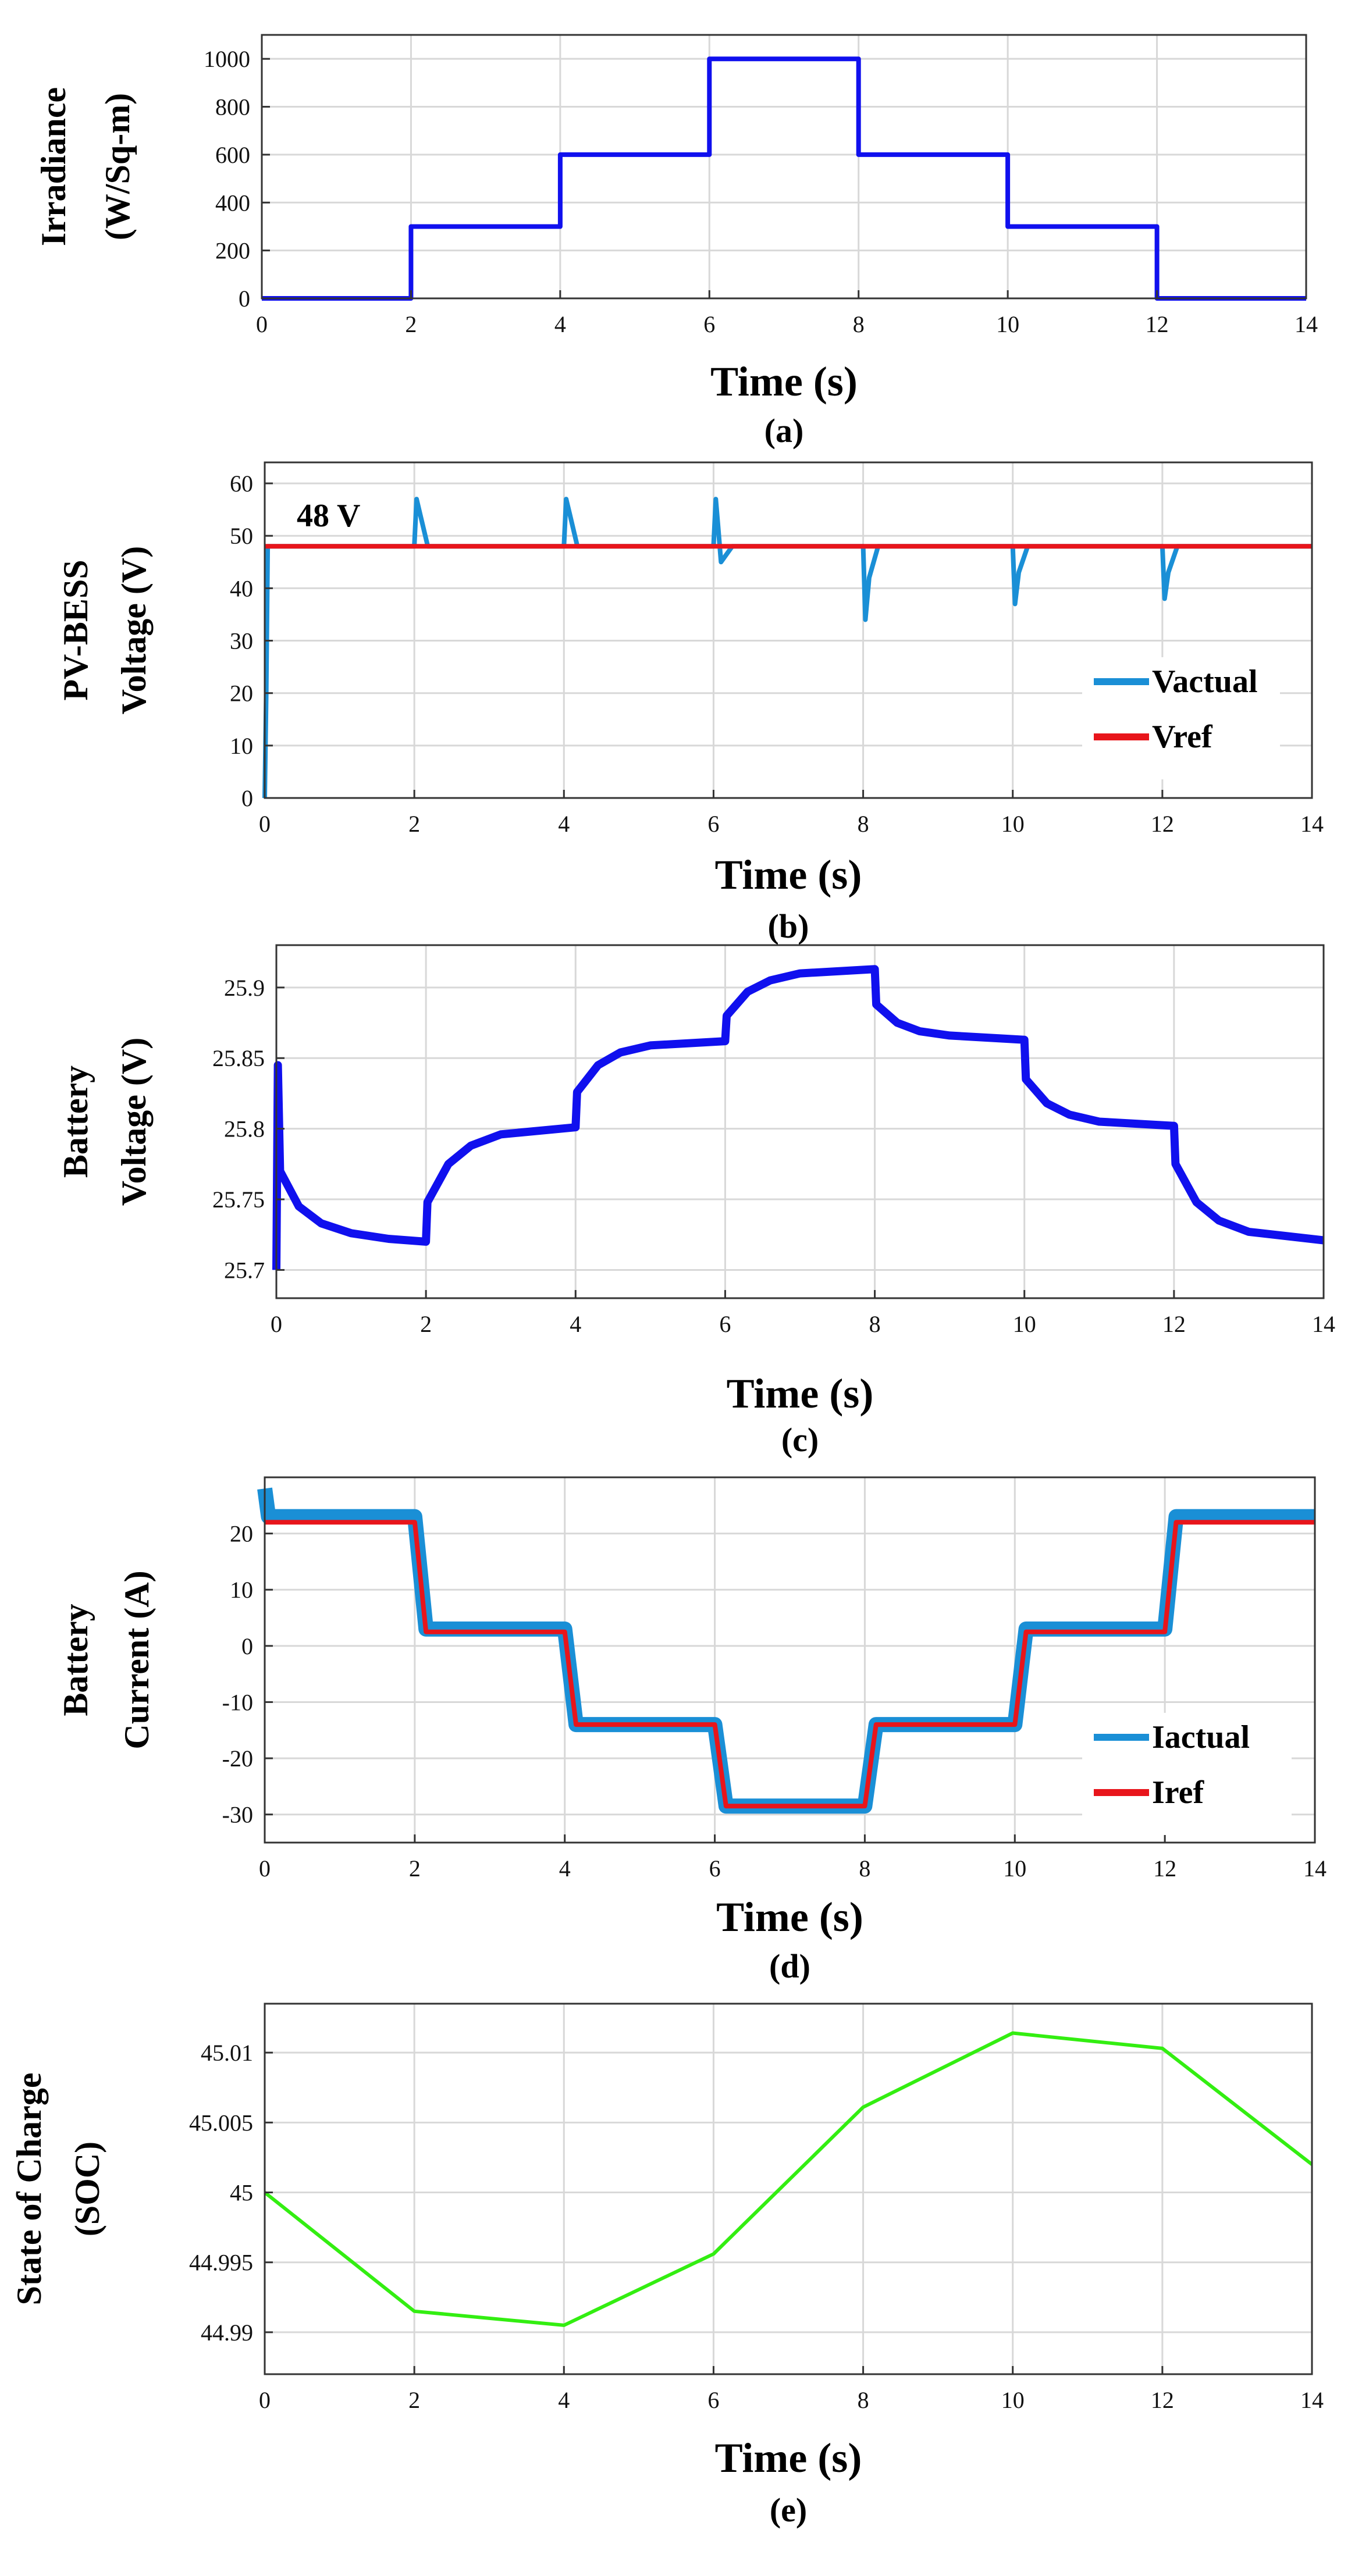  I want to click on y-axis-label: PV-BESS, so click(76, 630).